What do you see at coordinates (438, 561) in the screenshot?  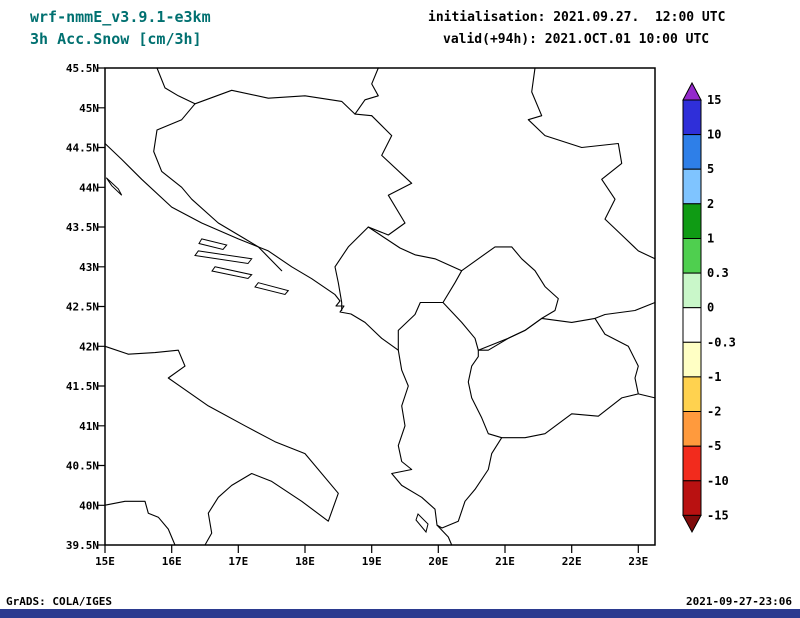 I see `lon-tick-label: 20E` at bounding box center [438, 561].